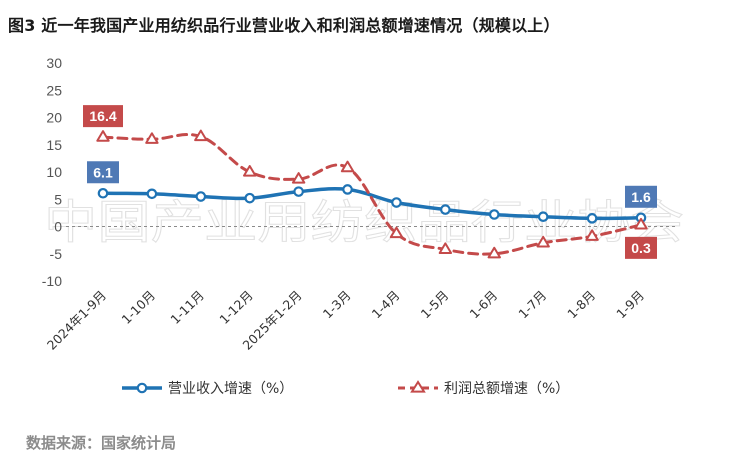  I want to click on legend: 营业收入增速（%） 利润总额增速（%）, so click(345, 388).